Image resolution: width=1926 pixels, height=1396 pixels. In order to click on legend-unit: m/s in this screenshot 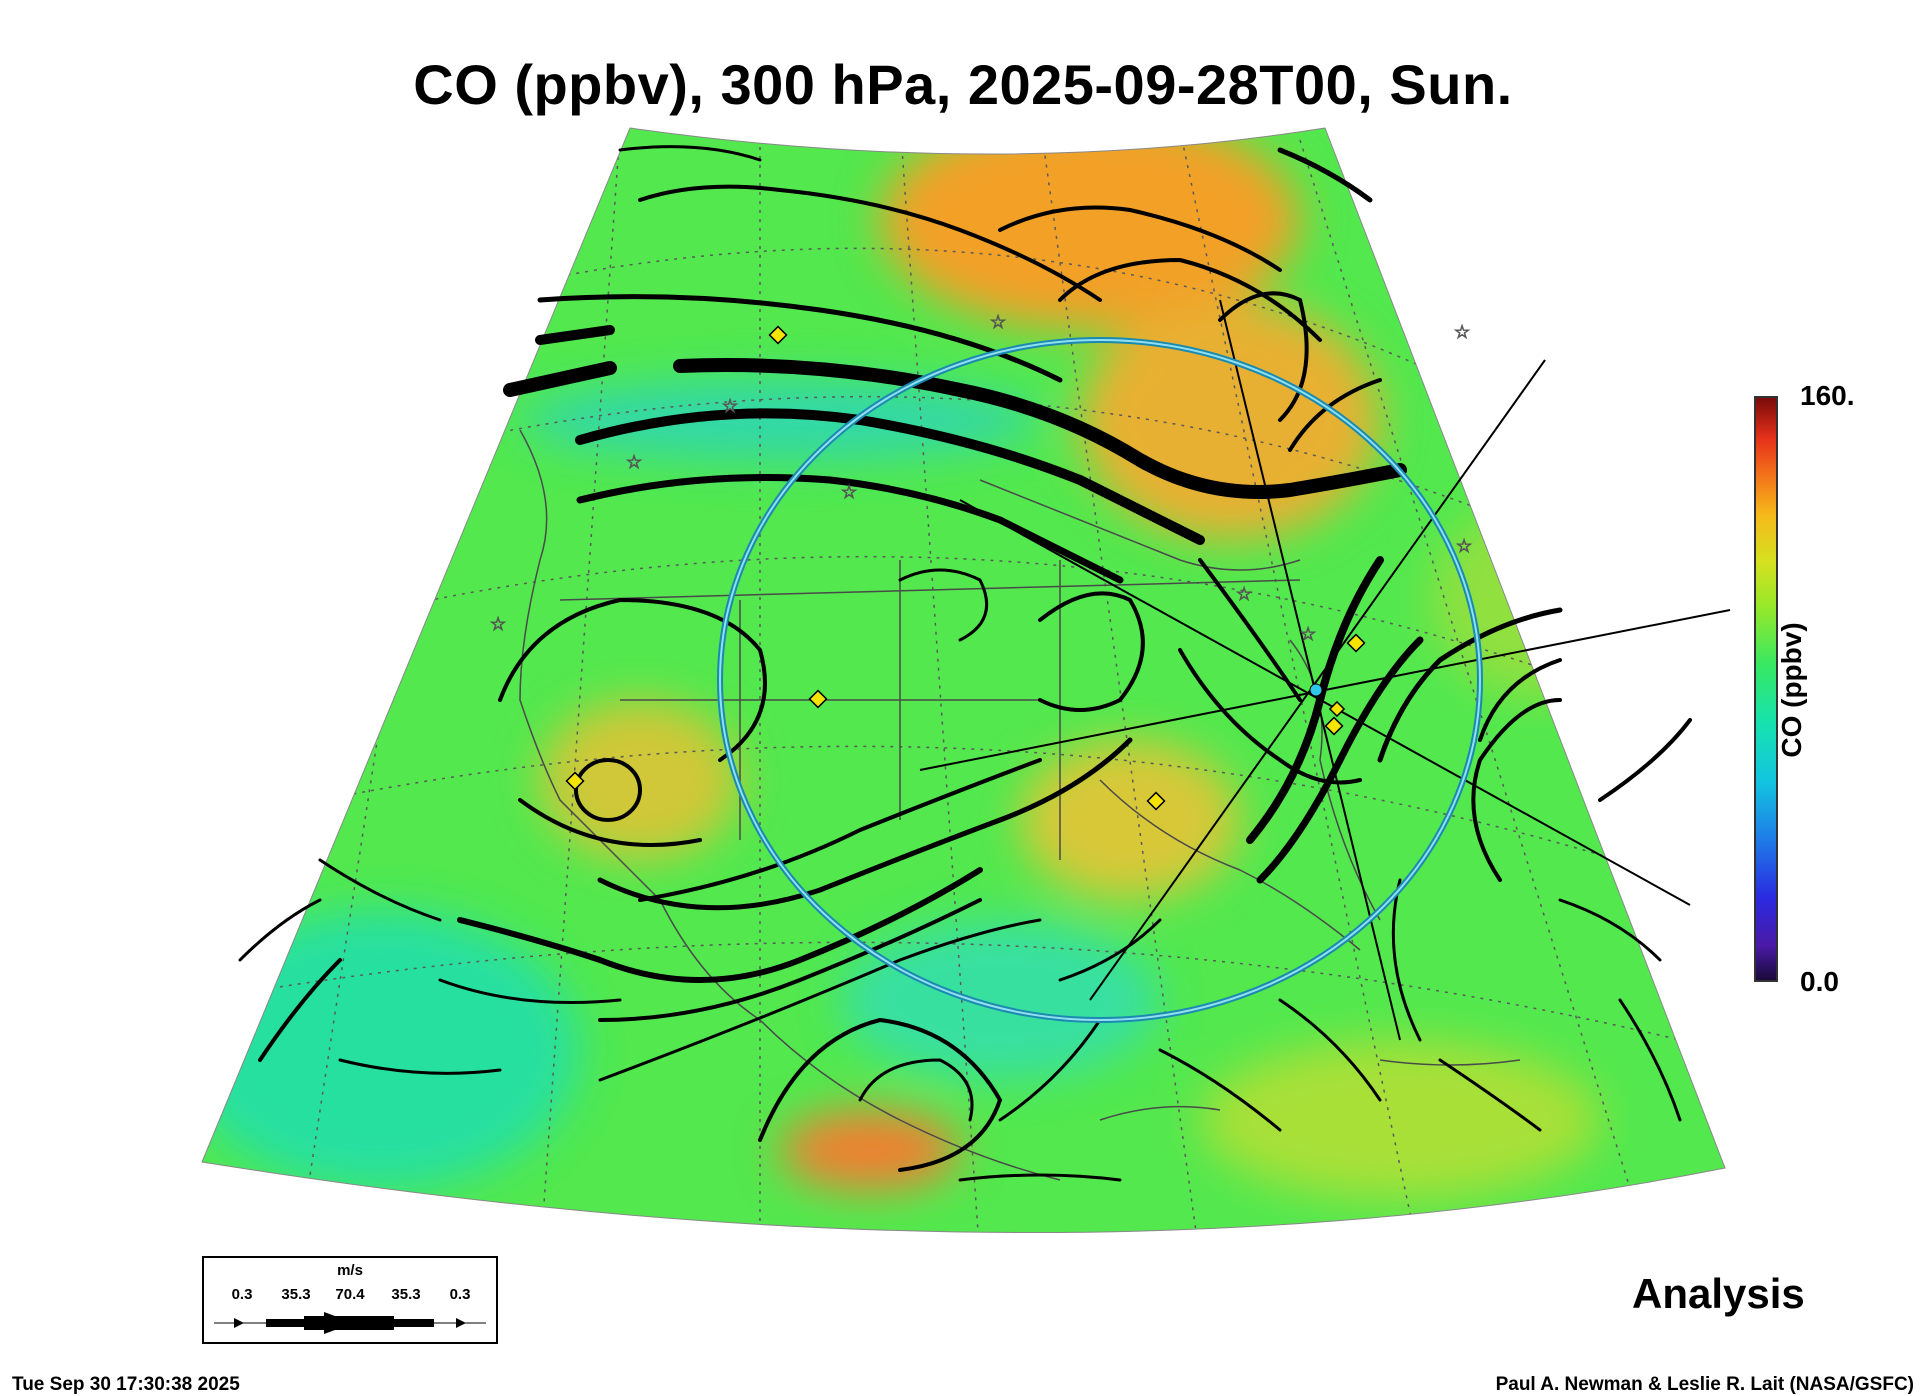, I will do `click(350, 1270)`.